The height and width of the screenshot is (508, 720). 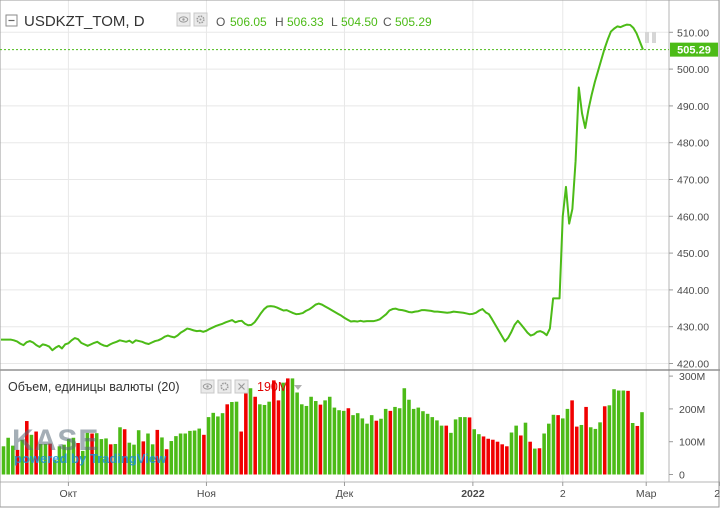 I want to click on price-tick-label: 480.00, so click(x=693, y=144).